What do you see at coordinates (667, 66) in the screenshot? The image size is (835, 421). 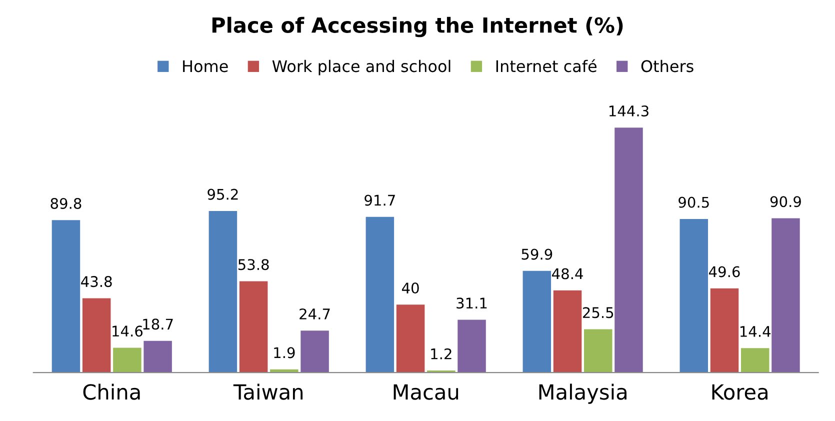 I see `legend-label: Others` at bounding box center [667, 66].